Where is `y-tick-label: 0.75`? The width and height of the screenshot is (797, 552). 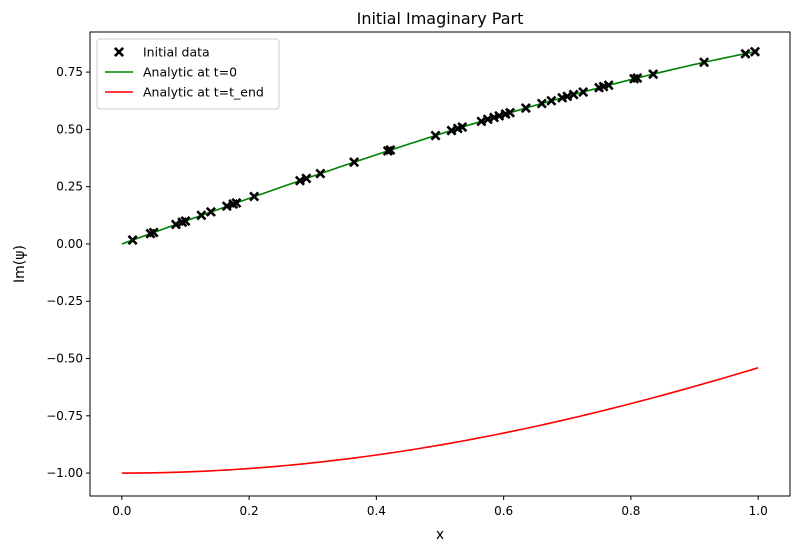
y-tick-label: 0.75 is located at coordinates (69, 72).